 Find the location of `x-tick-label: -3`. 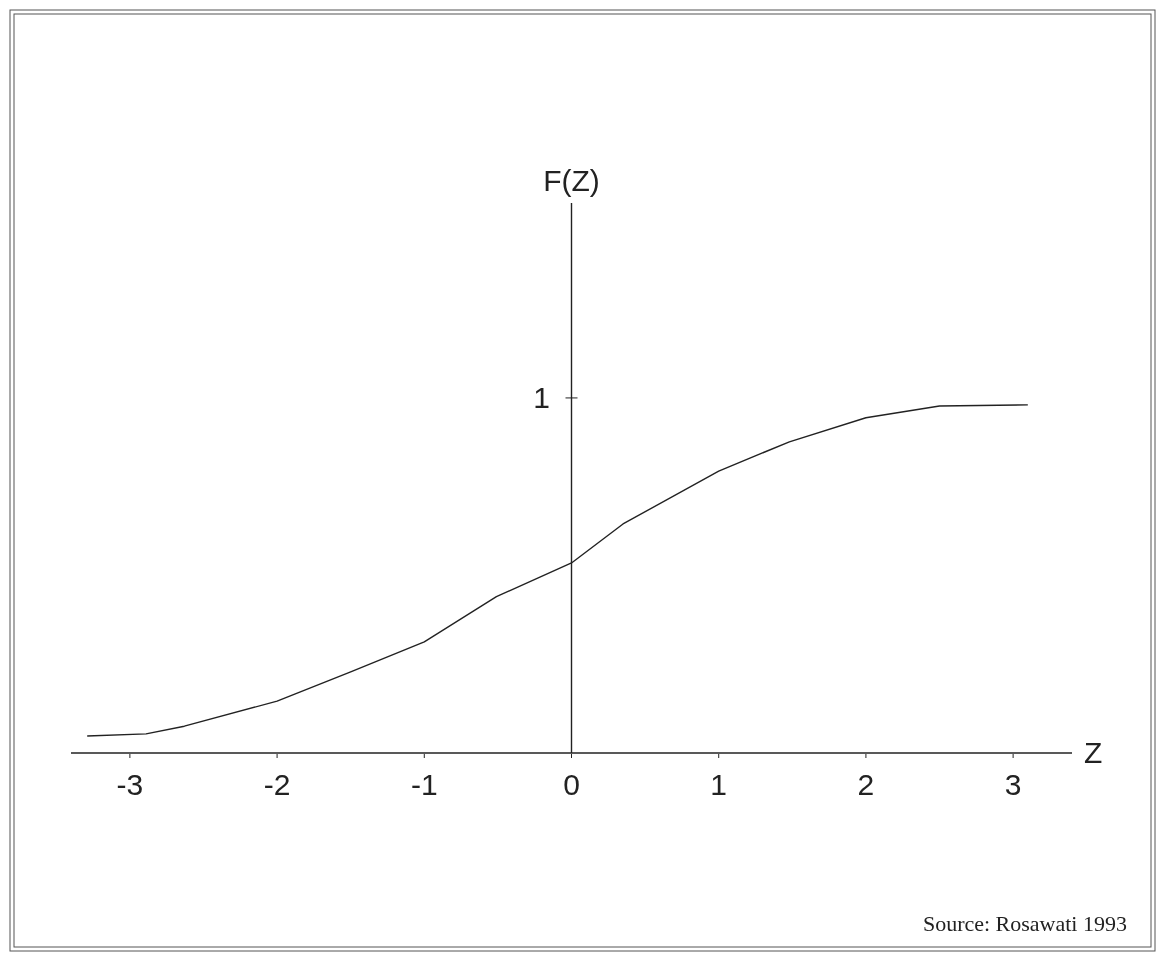

x-tick-label: -3 is located at coordinates (130, 784).